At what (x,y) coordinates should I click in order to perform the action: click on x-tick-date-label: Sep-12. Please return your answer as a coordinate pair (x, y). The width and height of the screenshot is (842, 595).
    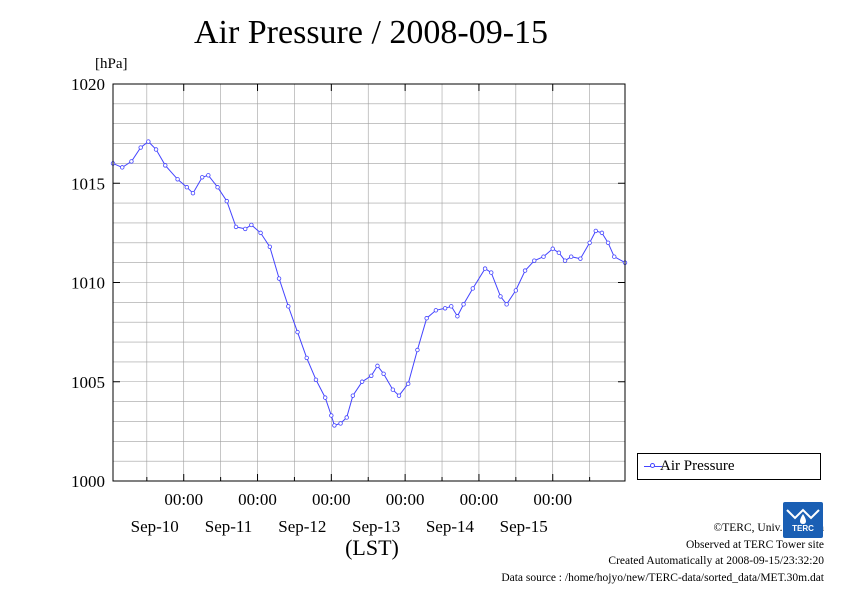
    Looking at the image, I should click on (302, 526).